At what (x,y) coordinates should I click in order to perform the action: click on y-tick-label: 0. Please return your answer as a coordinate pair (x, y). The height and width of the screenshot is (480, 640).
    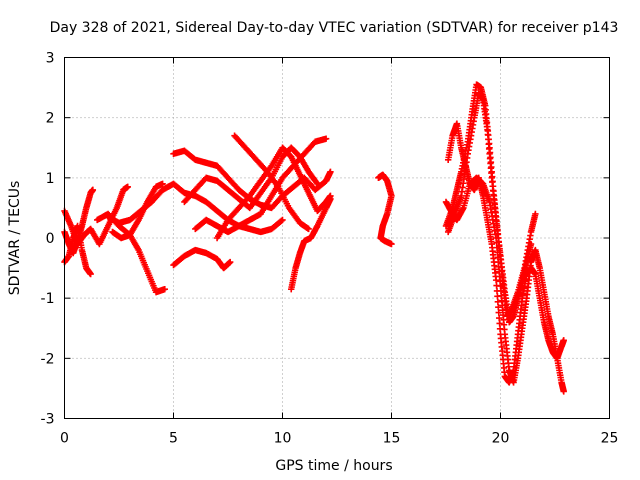
    Looking at the image, I should click on (50, 239).